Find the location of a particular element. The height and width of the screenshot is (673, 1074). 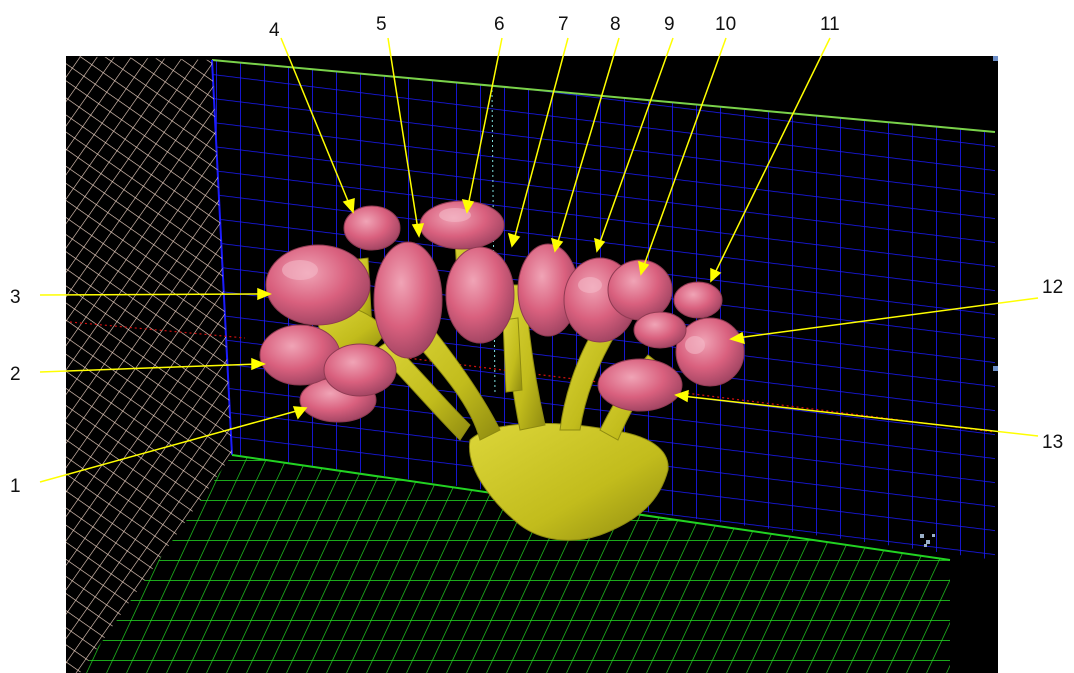

lobe-highlights is located at coordinates (493, 281).